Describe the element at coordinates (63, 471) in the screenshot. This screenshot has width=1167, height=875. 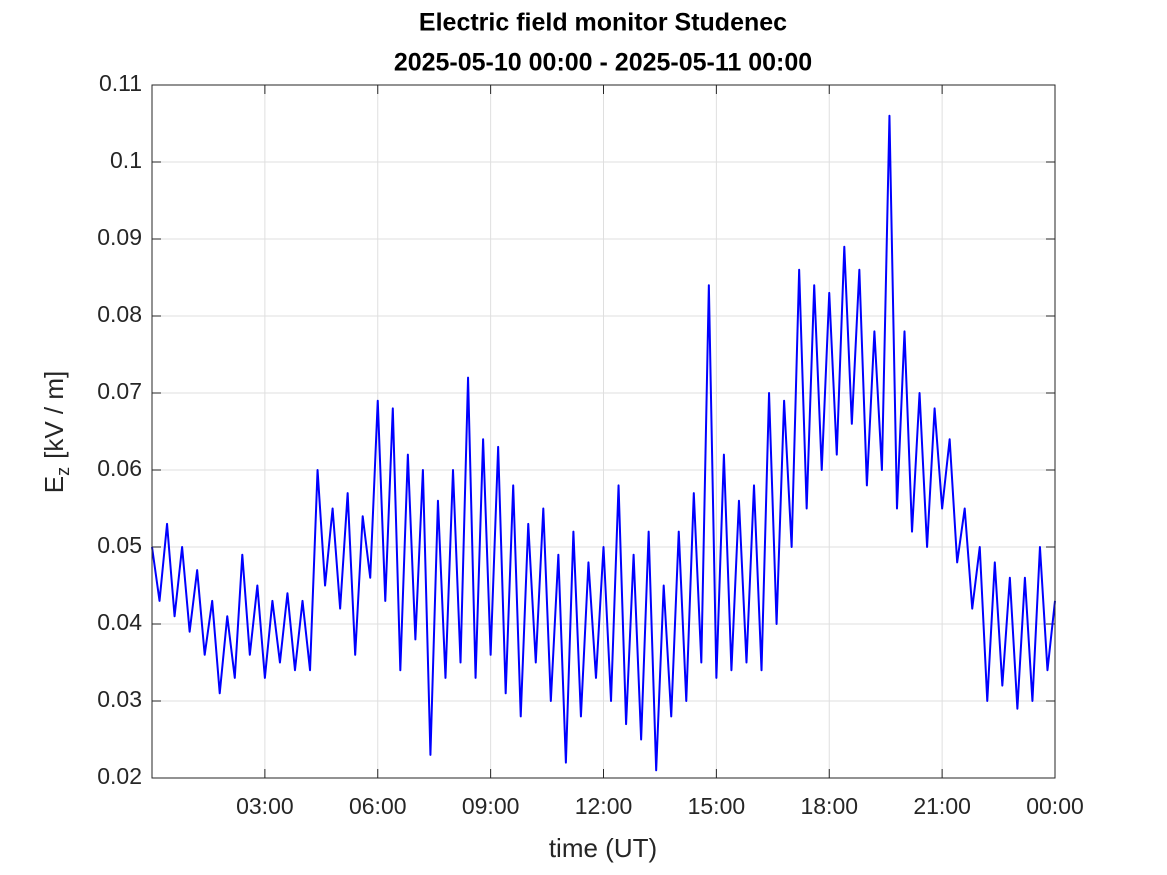
I see `y-label-subscript: z` at that location.